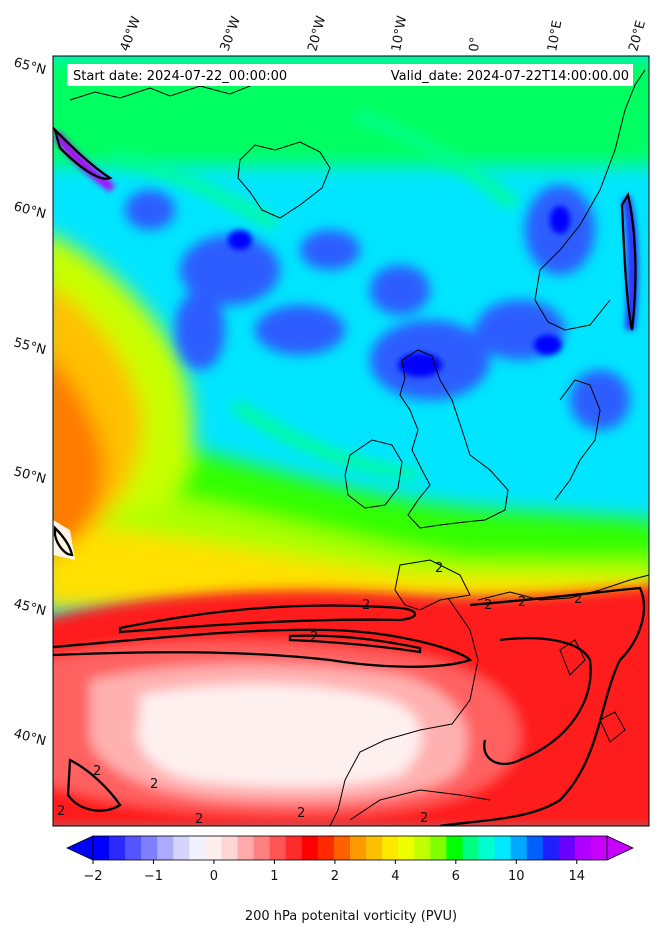  Describe the element at coordinates (30, 210) in the screenshot. I see `lat-label: 60°N` at that location.